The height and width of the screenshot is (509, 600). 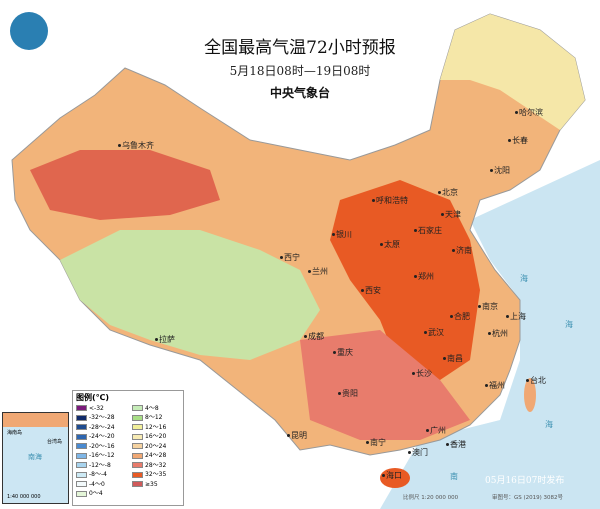 I want to click on city-label: 拉萨, so click(x=165, y=339).